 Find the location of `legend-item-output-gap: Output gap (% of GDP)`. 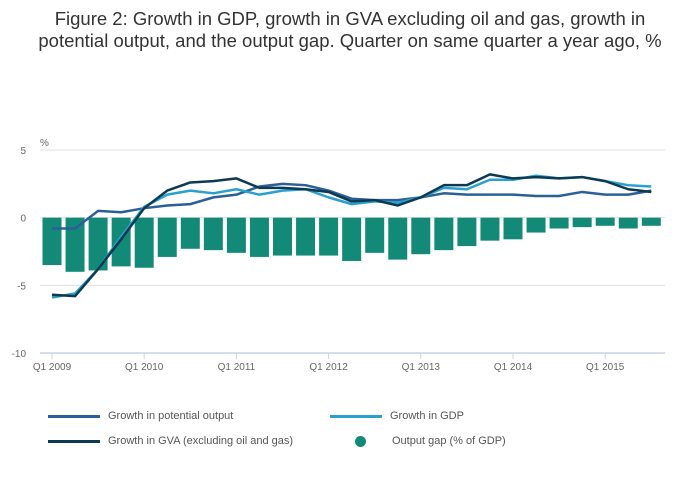

legend-item-output-gap: Output gap (% of GDP) is located at coordinates (430, 441).